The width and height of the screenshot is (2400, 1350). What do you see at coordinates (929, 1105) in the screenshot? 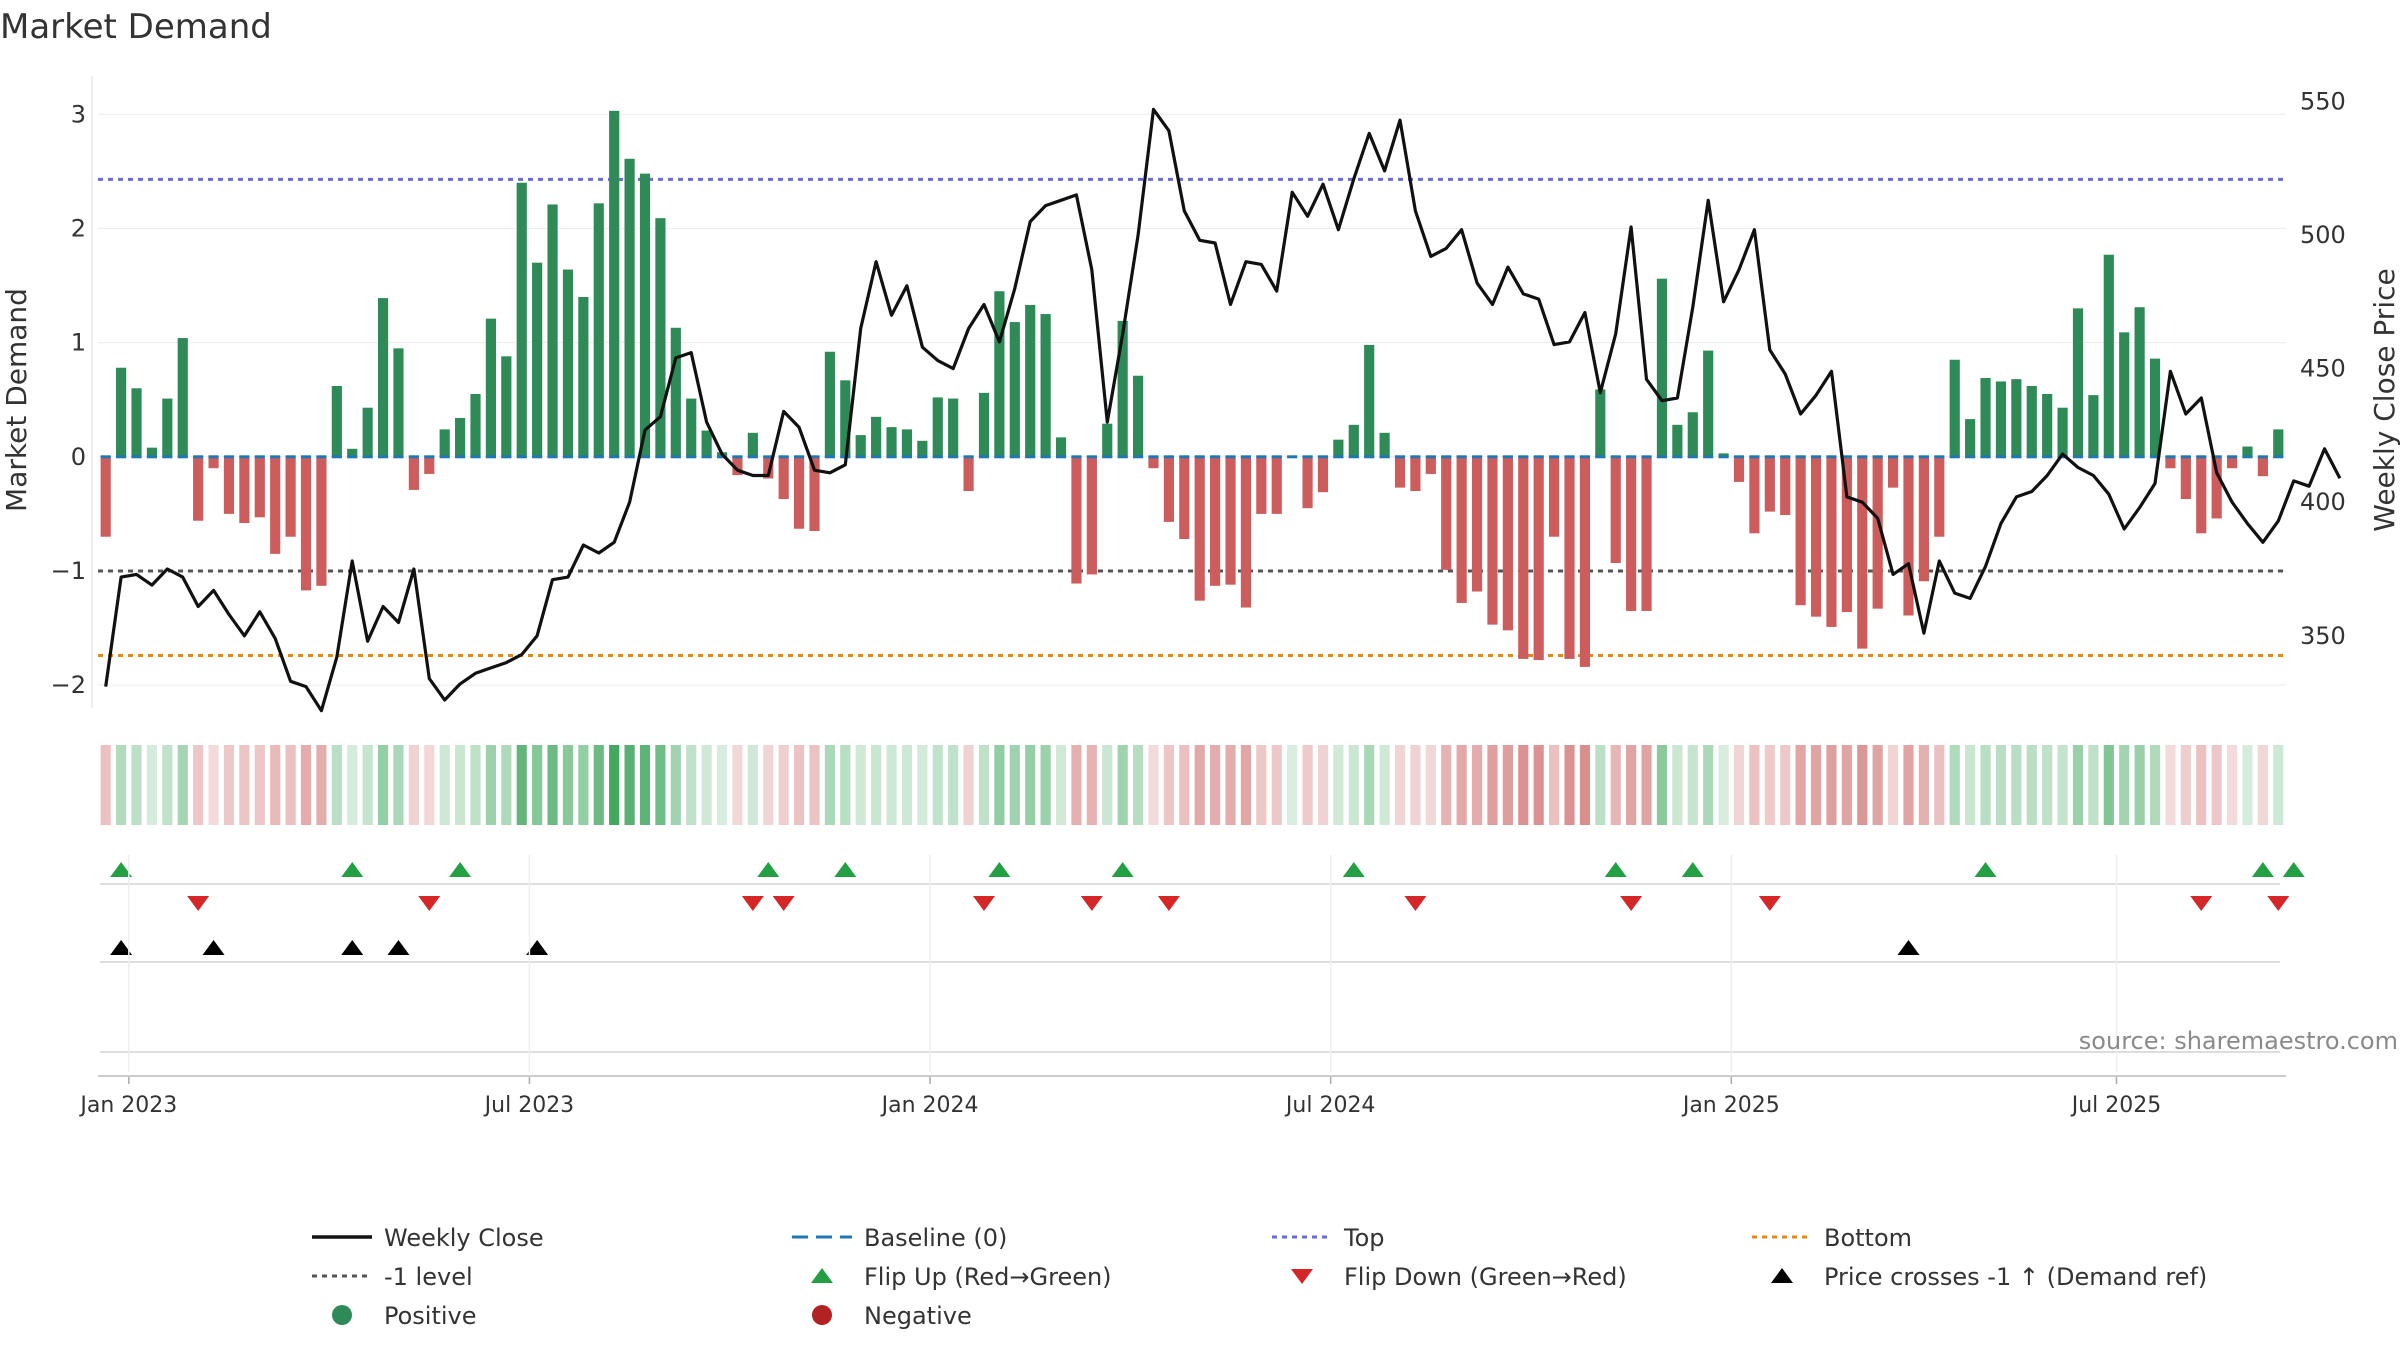
I see `date-tick-label: Jan 2024` at bounding box center [929, 1105].